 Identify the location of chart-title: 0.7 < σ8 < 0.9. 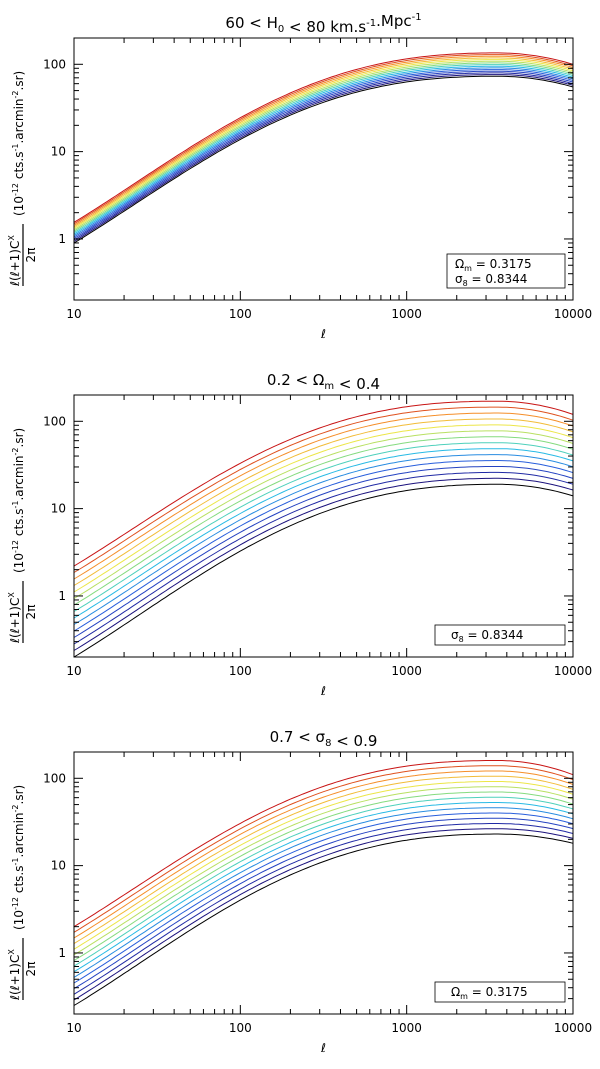
(324, 739).